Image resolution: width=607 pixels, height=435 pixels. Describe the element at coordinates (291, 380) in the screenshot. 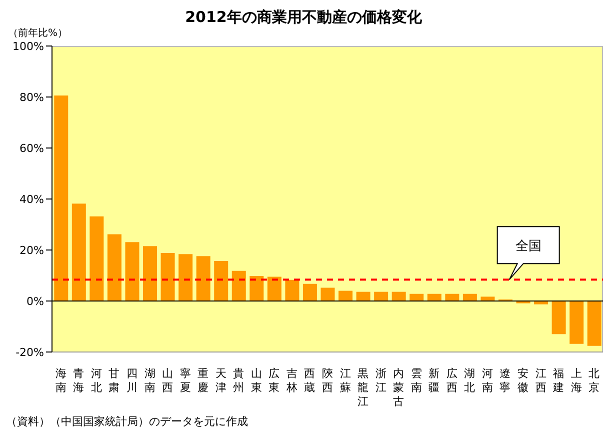

I see `x-tick-label: 吉林` at that location.